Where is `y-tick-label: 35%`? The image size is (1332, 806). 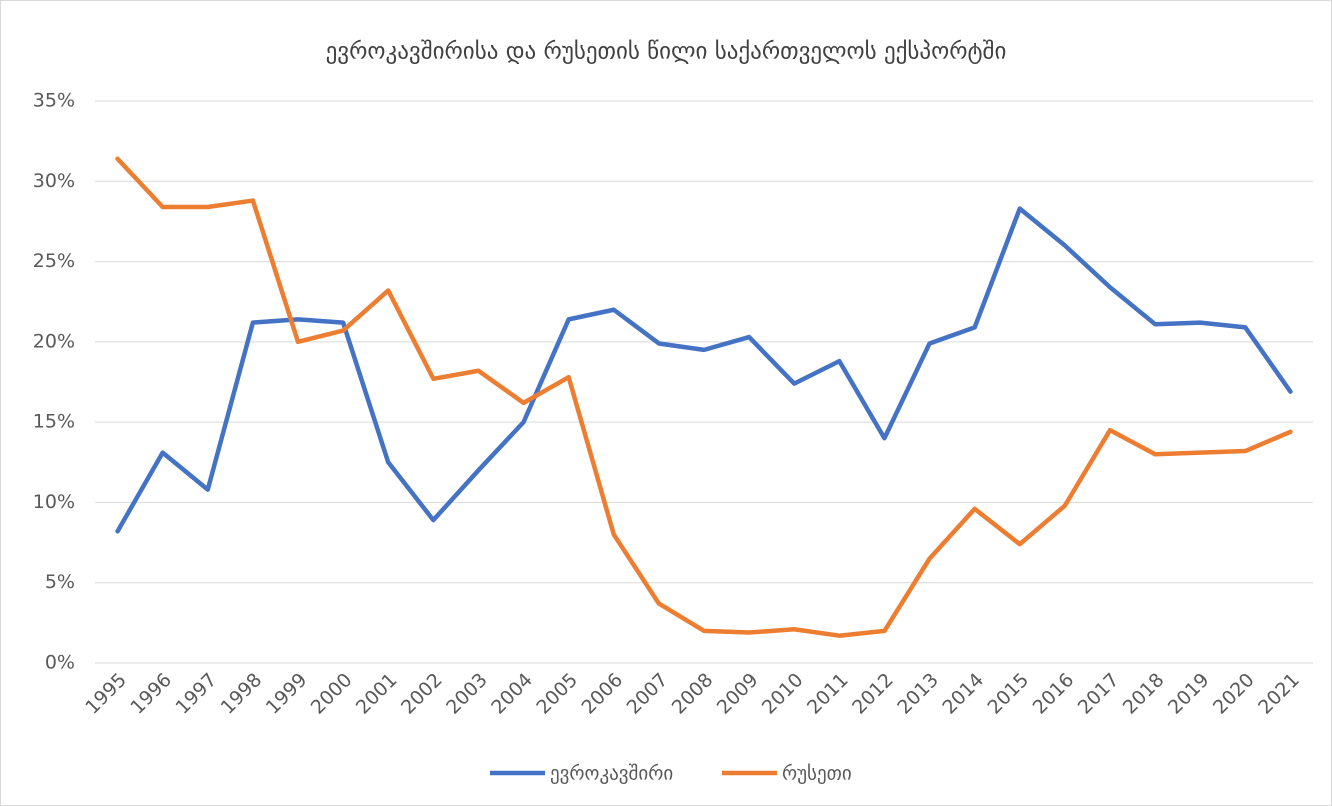
y-tick-label: 35% is located at coordinates (54, 101).